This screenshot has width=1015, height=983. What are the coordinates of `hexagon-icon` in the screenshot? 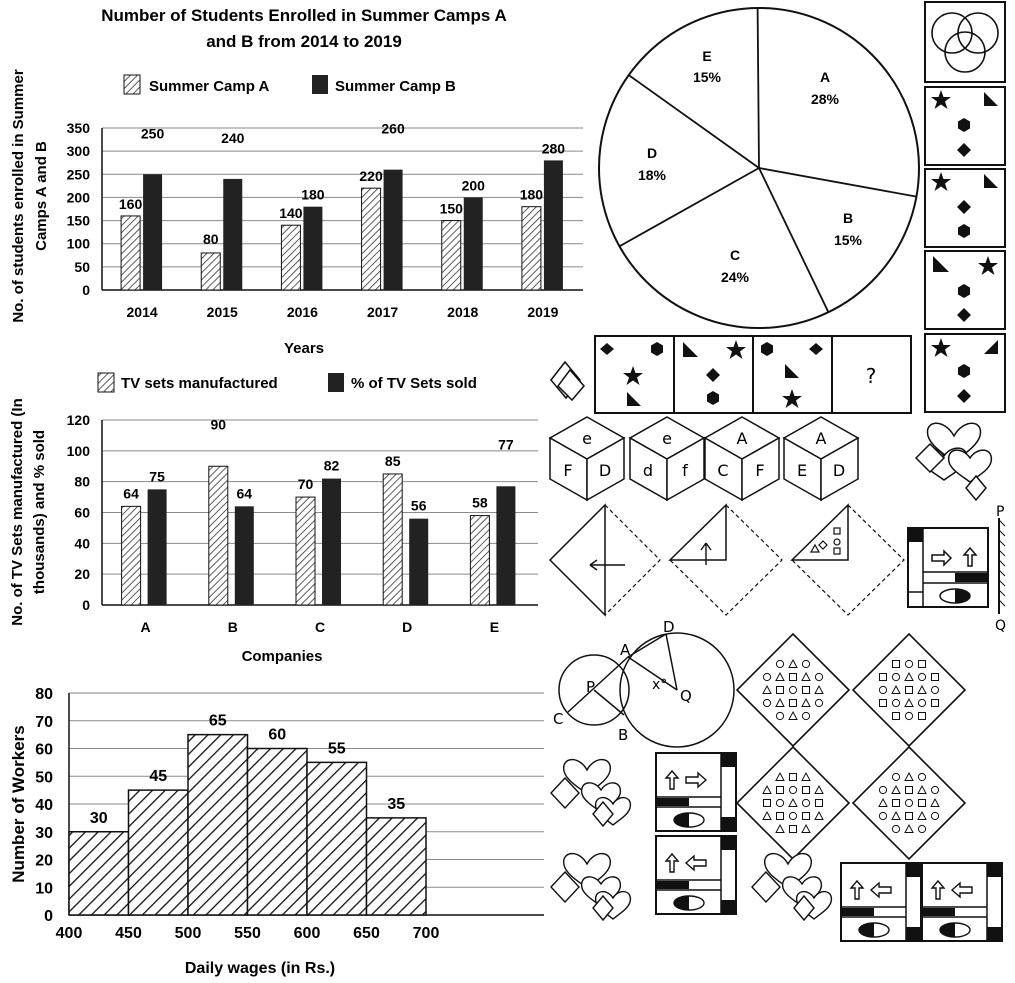 It's located at (713, 398).